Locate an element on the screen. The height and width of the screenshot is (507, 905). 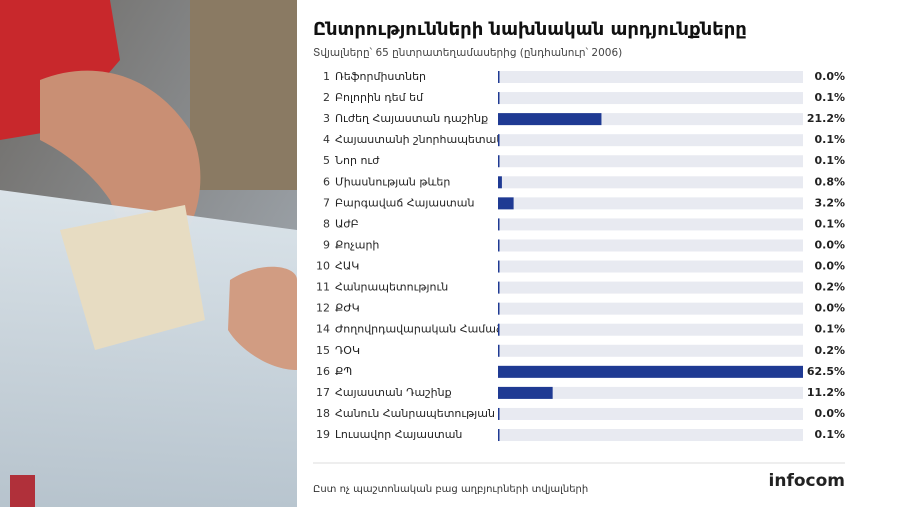
row-label: ՀԱԿ is located at coordinates (347, 266).